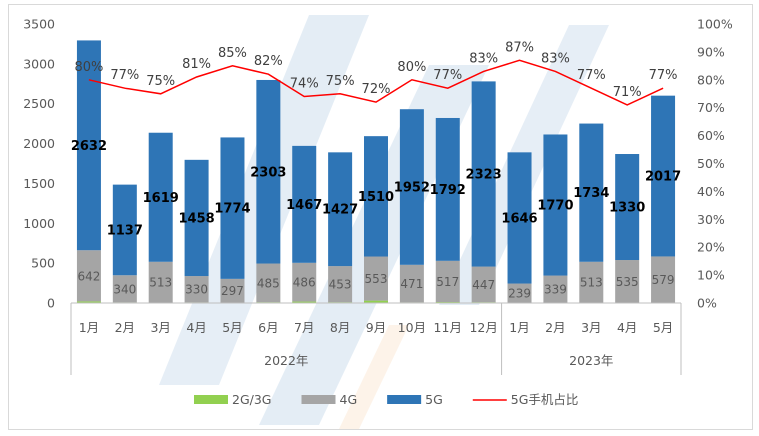 The height and width of the screenshot is (436, 759). I want to click on data-label-5g: 1646, so click(519, 218).